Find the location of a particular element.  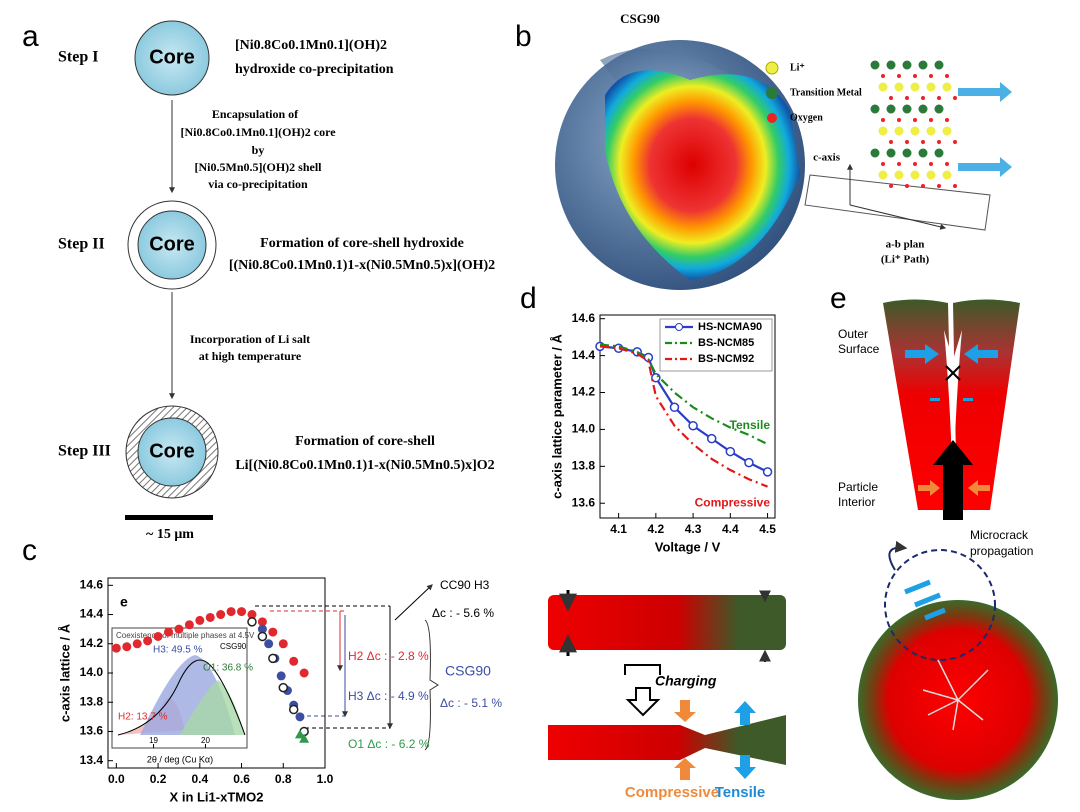

guide is located at coordinates (413, 602).